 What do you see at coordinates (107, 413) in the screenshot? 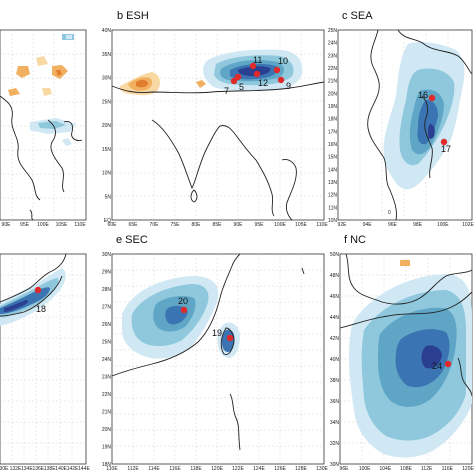
I see `y-tick-label: 21N` at bounding box center [107, 413].